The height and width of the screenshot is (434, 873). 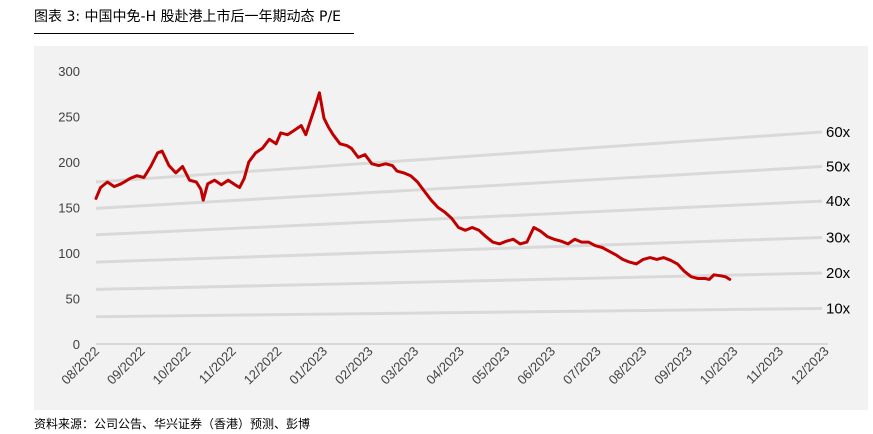 What do you see at coordinates (838, 201) in the screenshot?
I see `pe-band-label: 40x` at bounding box center [838, 201].